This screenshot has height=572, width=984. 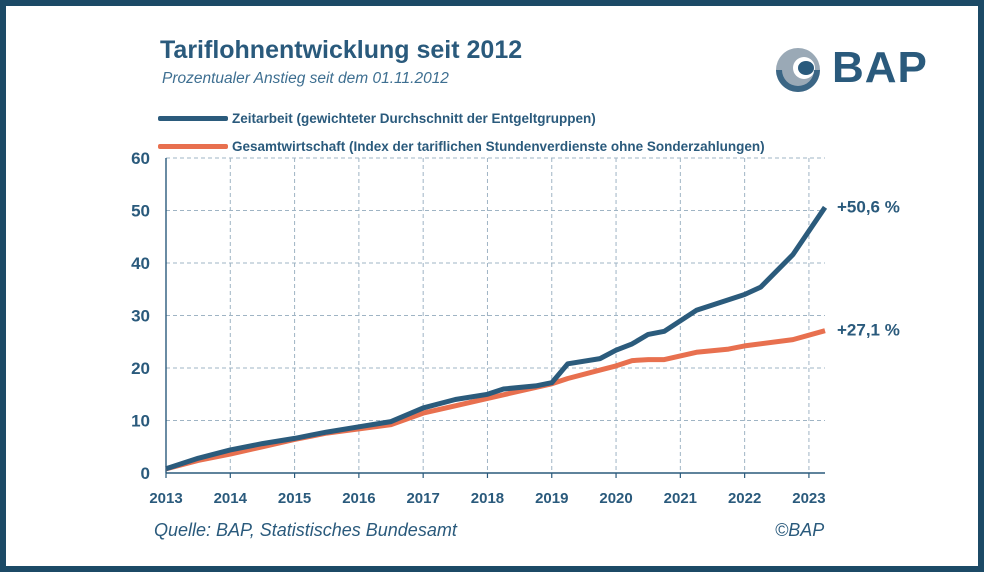 I want to click on x-tick-label-2016: 2016, so click(x=358, y=498).